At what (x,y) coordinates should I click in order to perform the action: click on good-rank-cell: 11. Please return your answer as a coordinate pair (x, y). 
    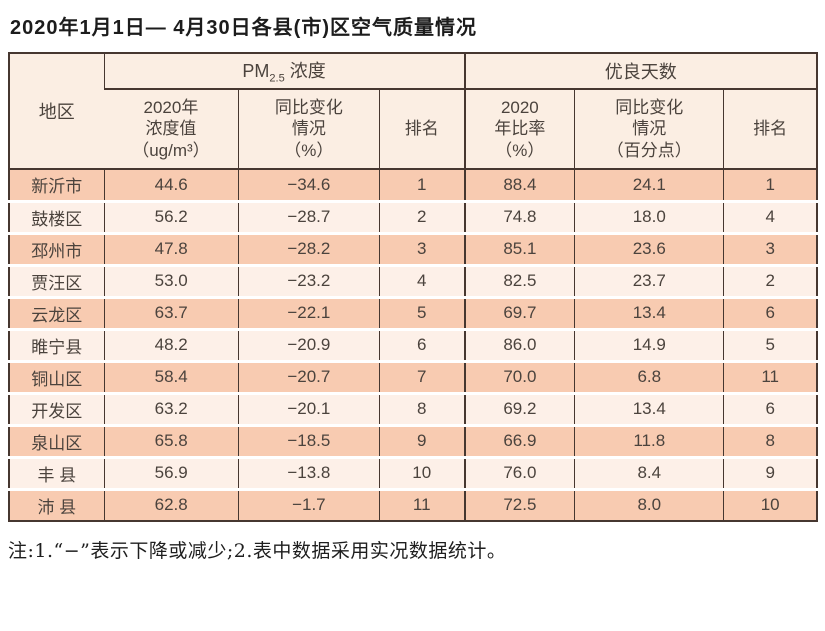
    Looking at the image, I should click on (770, 376).